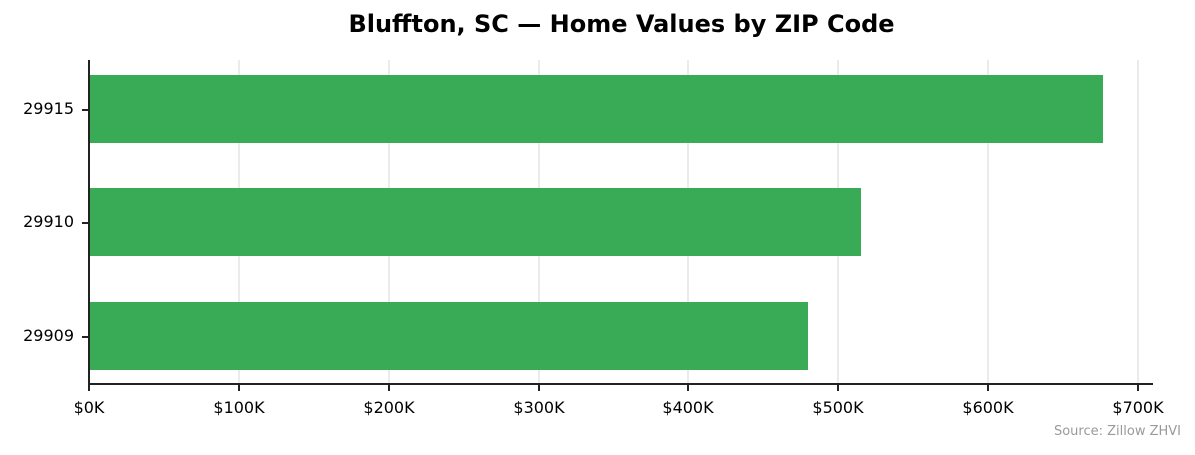 The width and height of the screenshot is (1195, 455). What do you see at coordinates (620, 384) in the screenshot?
I see `x-axis` at bounding box center [620, 384].